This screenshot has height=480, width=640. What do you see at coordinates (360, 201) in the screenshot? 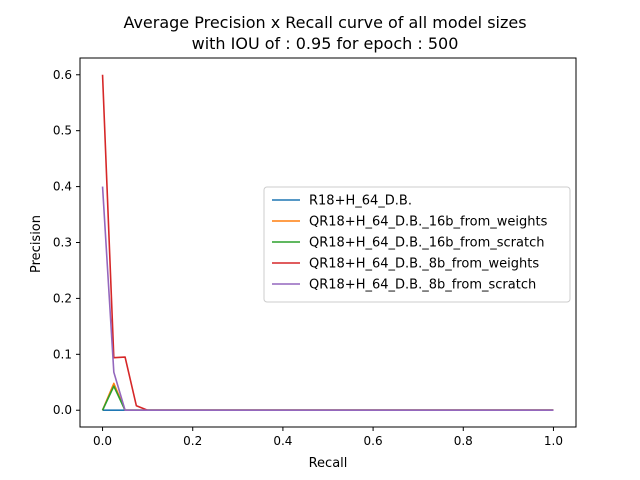
I see `legend-label-1: R18+H_64_D.B.` at bounding box center [360, 201].